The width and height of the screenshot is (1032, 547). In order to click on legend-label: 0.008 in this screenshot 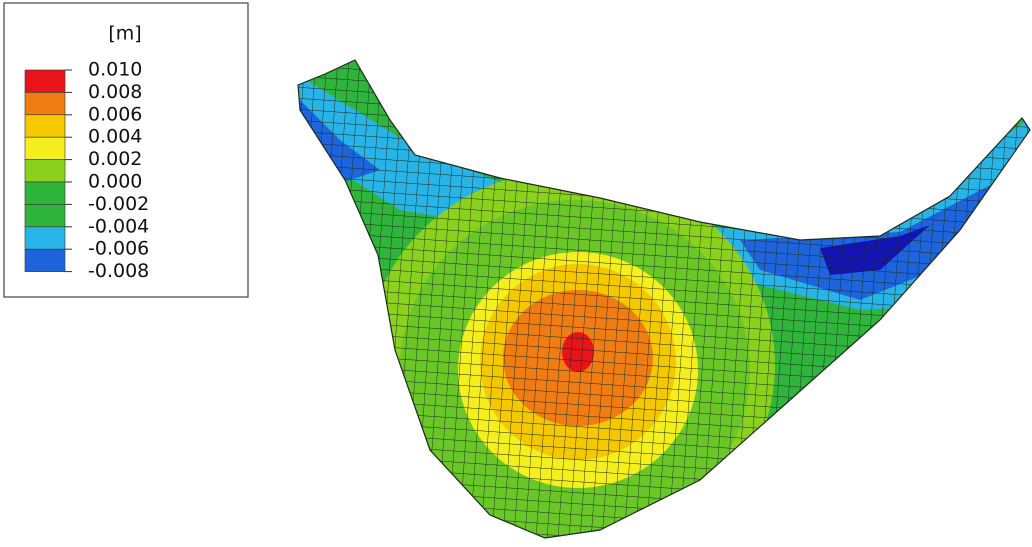, I will do `click(115, 92)`.